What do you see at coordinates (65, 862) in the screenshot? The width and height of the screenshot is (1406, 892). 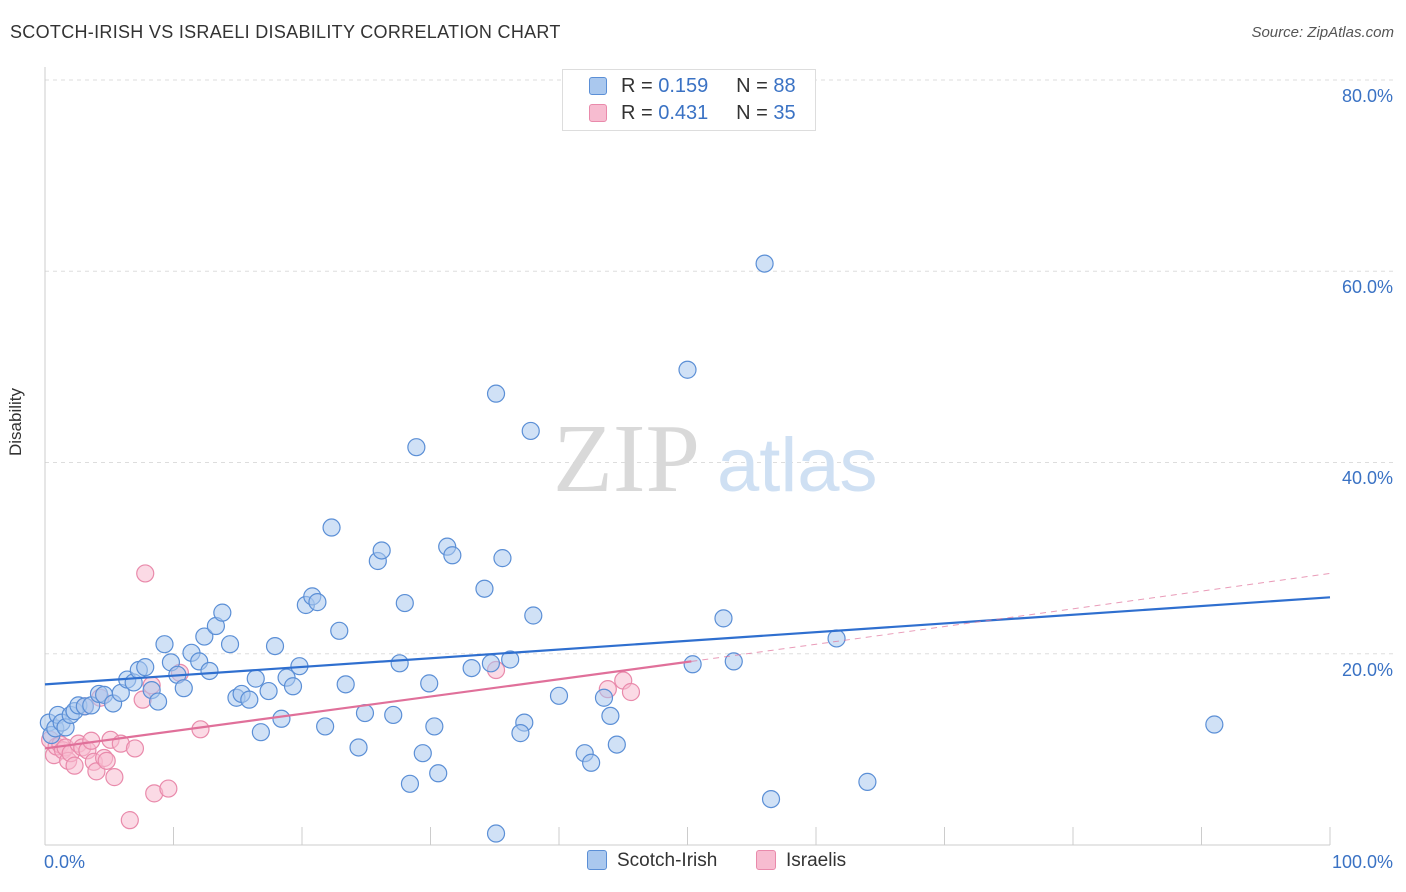 I see `x-tick-label-min: 0.0%` at bounding box center [65, 862].